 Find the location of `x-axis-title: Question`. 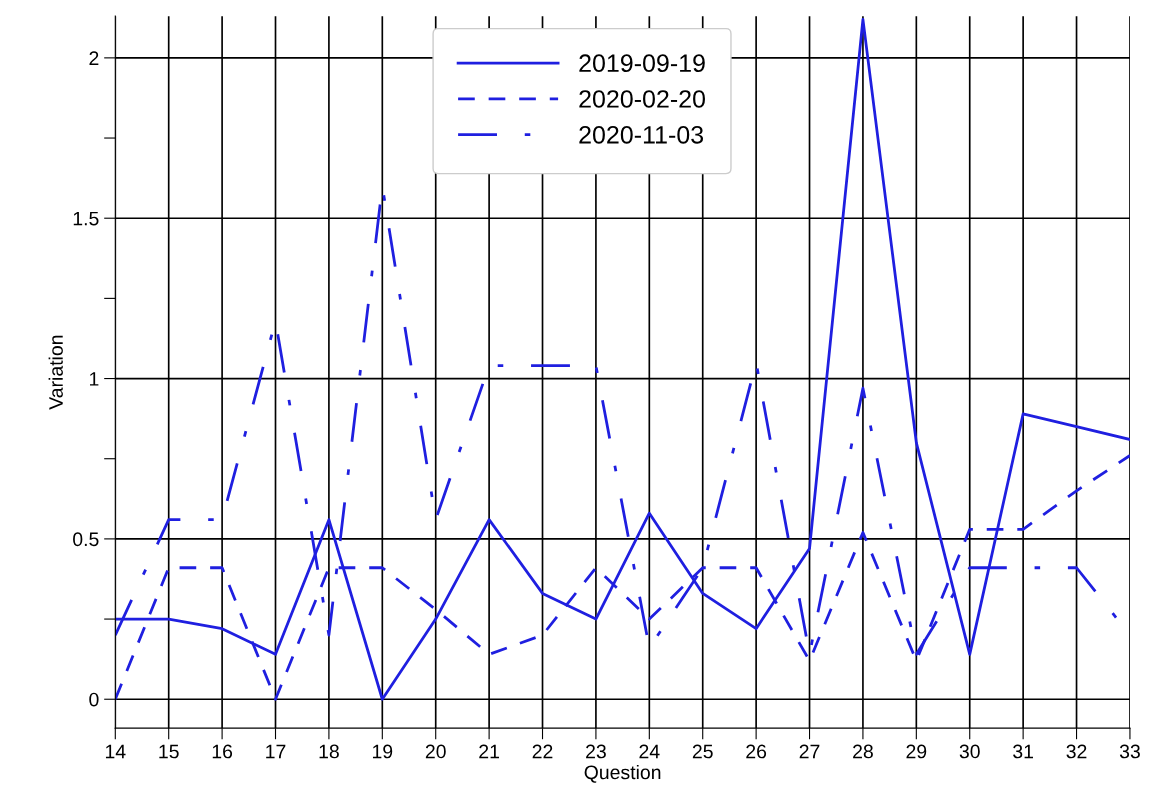

x-axis-title: Question is located at coordinates (622, 773).